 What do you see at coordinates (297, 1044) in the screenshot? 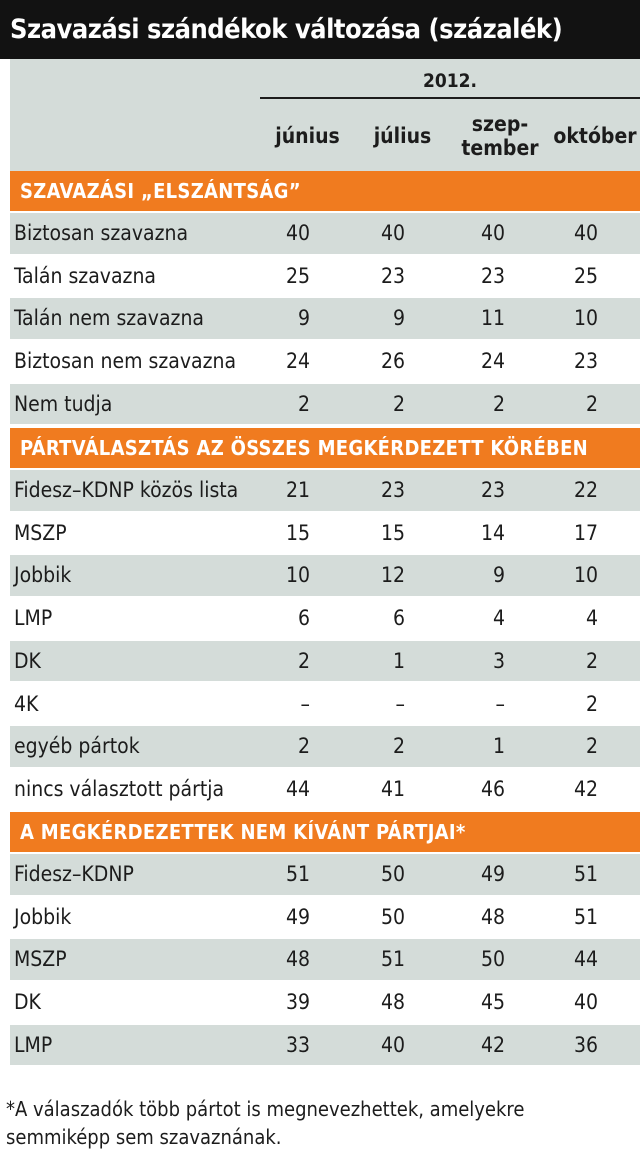
I see `table-cell: 33` at bounding box center [297, 1044].